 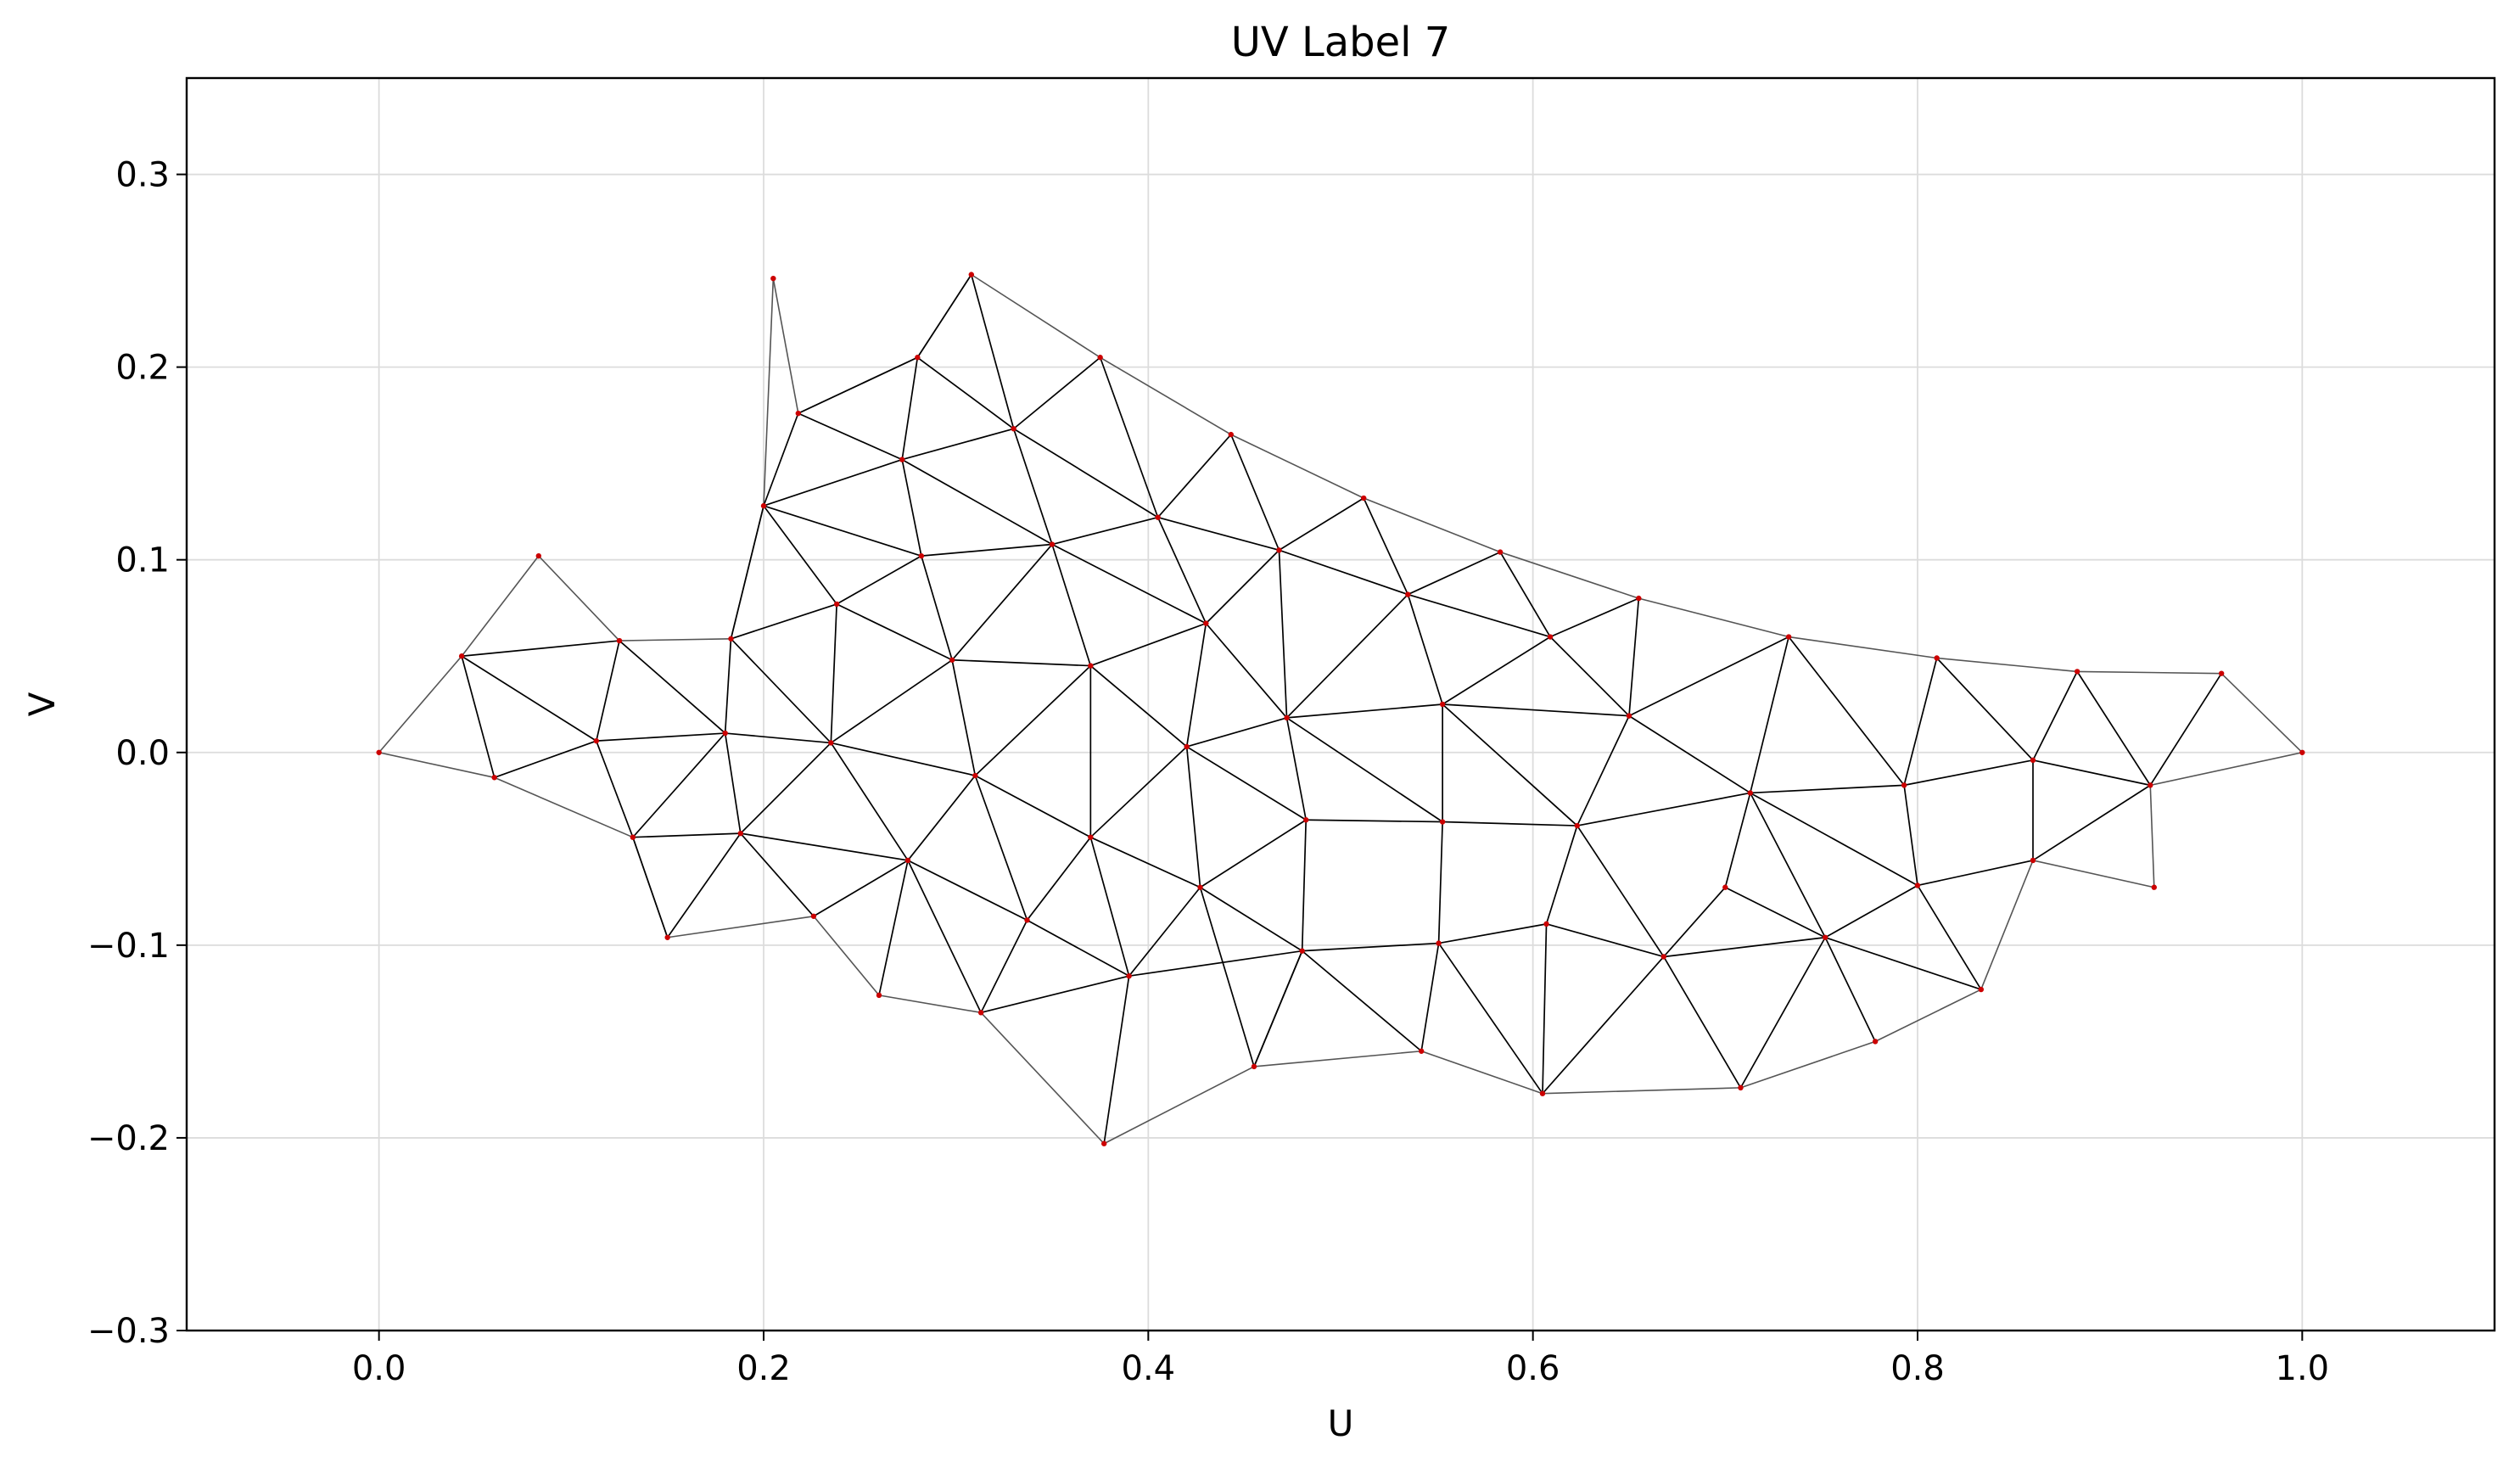 I want to click on y-tick-label: 0.0, so click(x=143, y=753).